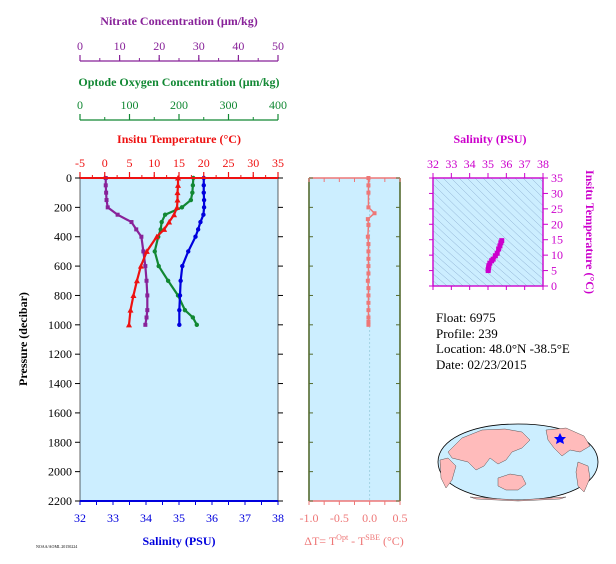  What do you see at coordinates (278, 105) in the screenshot?
I see `oxygen-tick-label: 400` at bounding box center [278, 105].